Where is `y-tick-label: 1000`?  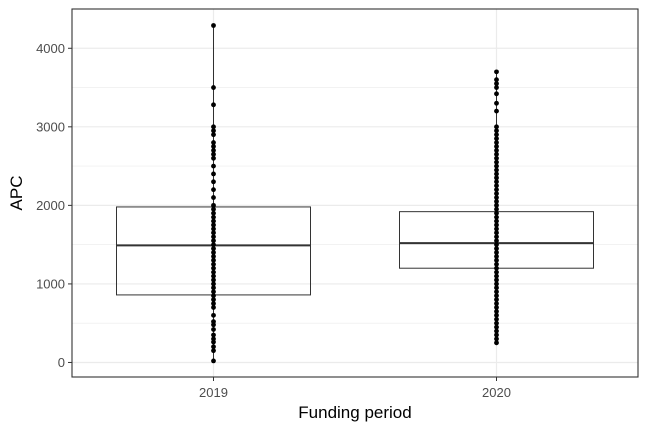 y-tick-label: 1000 is located at coordinates (50, 283).